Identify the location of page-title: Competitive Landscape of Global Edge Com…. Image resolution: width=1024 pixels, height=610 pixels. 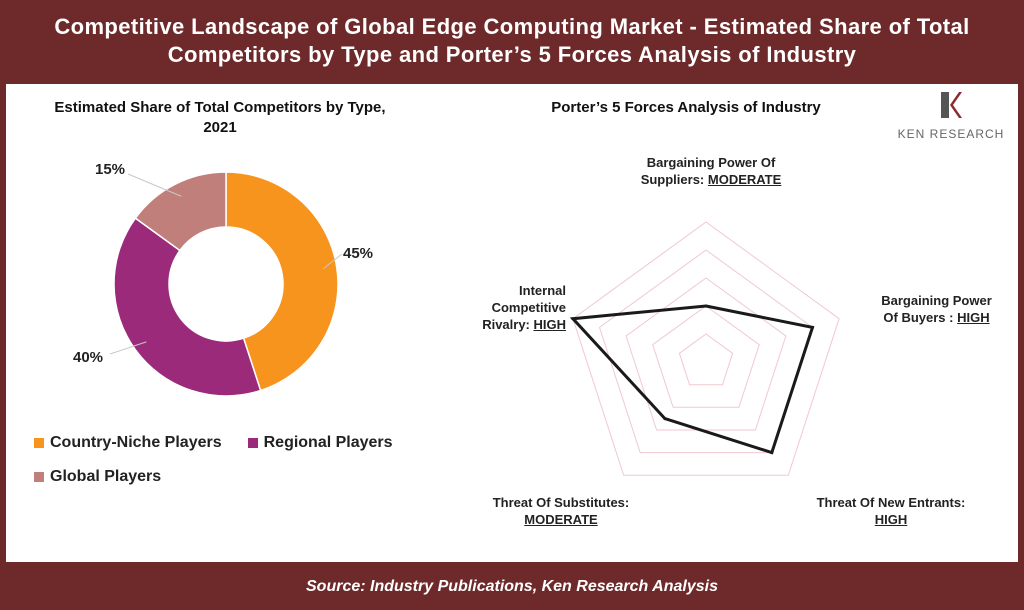
(512, 40).